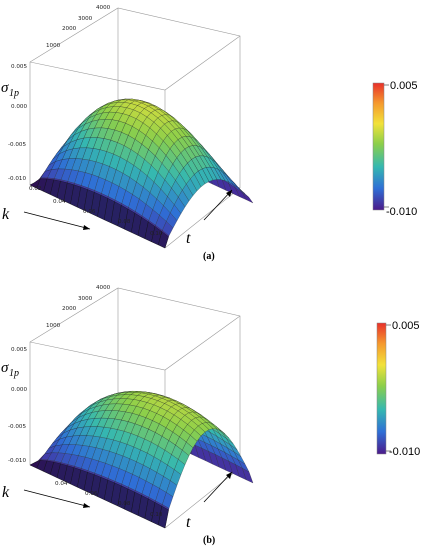  I want to click on panel-b-x-tick: 0.04, so click(61, 484).